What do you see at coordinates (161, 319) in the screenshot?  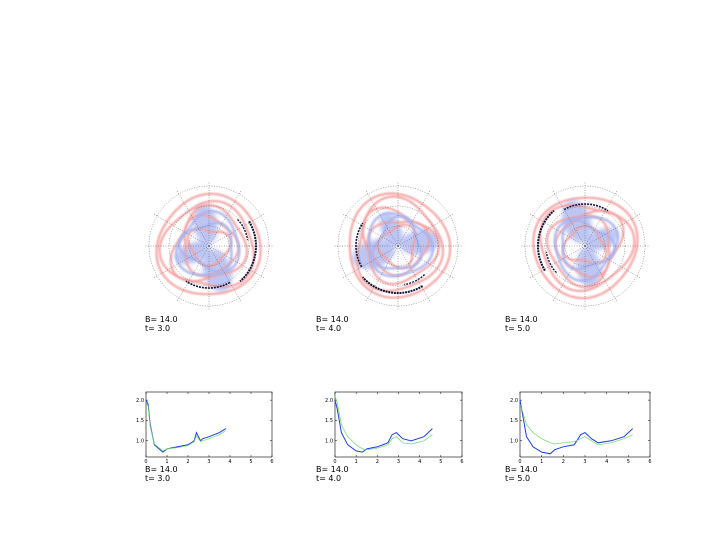 I see `polar-1-b-label: B= 14.0` at bounding box center [161, 319].